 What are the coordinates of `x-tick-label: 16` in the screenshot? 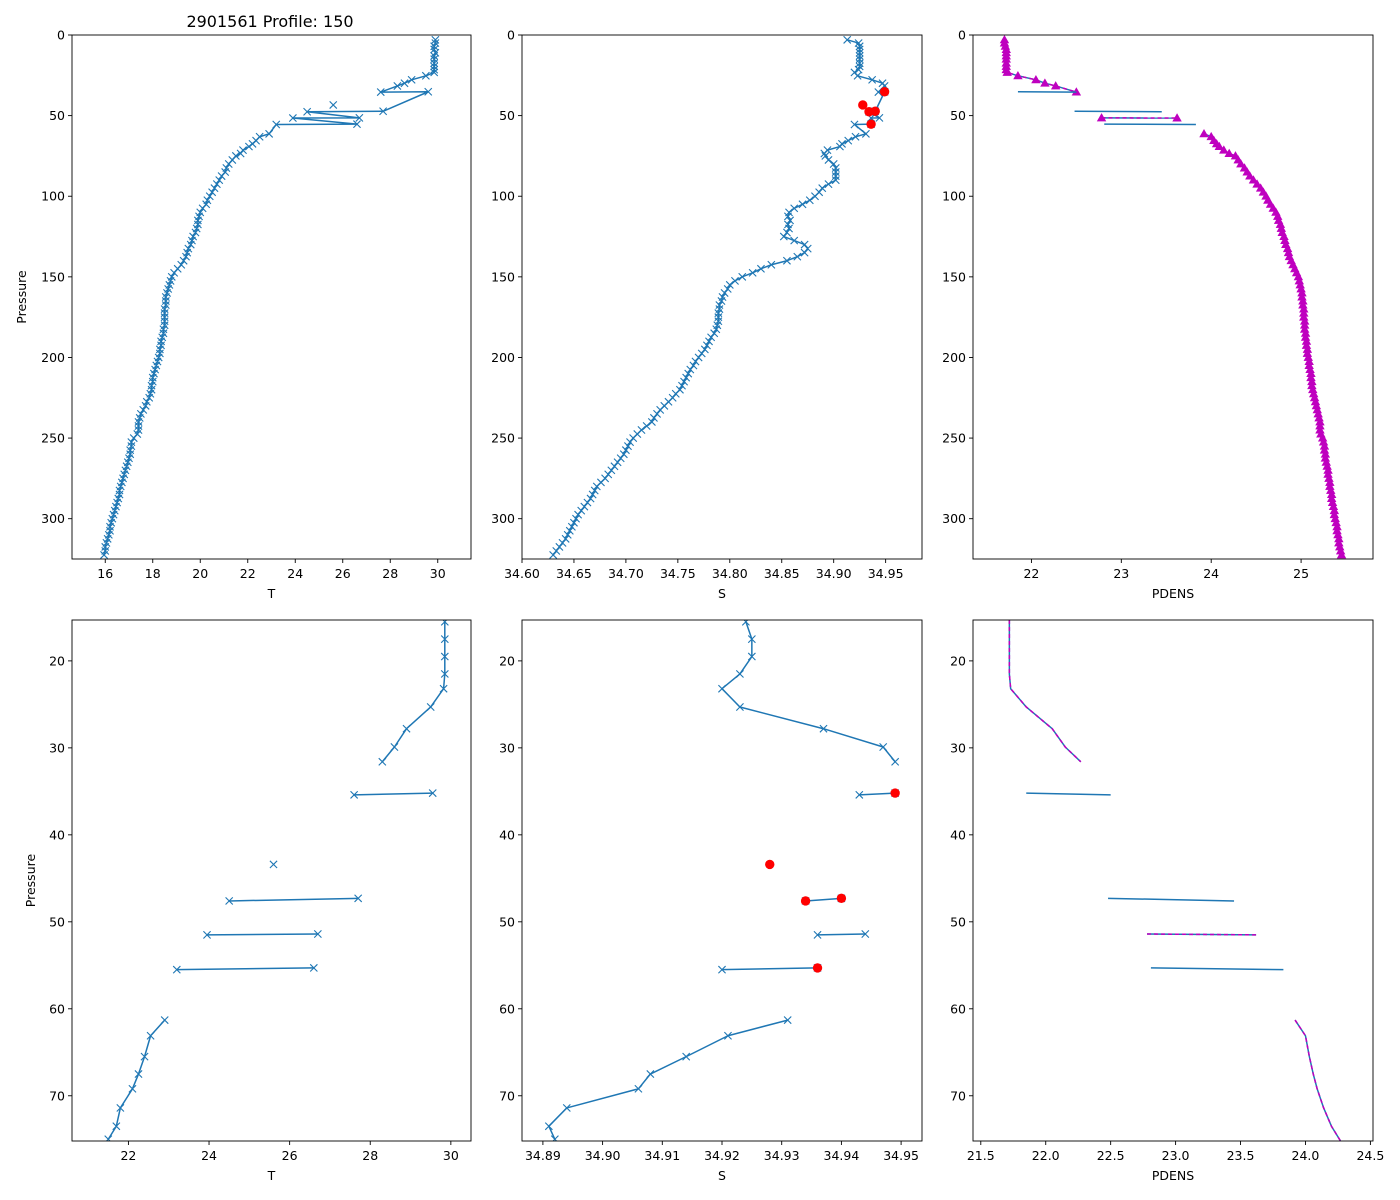 It's located at (105, 573).